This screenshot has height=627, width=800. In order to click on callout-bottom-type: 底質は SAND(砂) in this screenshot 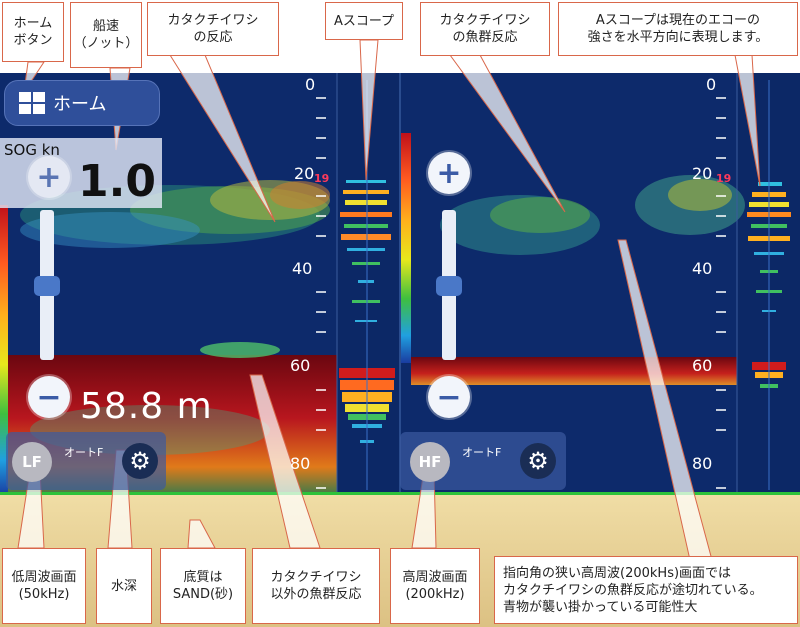, I will do `click(203, 586)`.